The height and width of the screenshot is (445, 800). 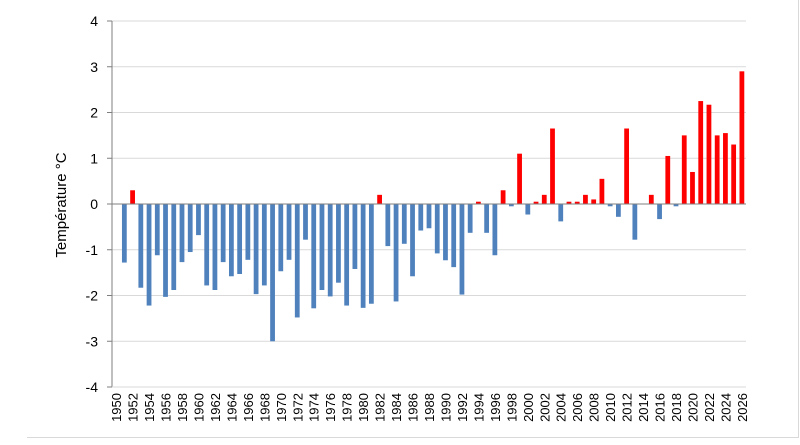 I want to click on x-tick-label: 1996, so click(x=495, y=407).